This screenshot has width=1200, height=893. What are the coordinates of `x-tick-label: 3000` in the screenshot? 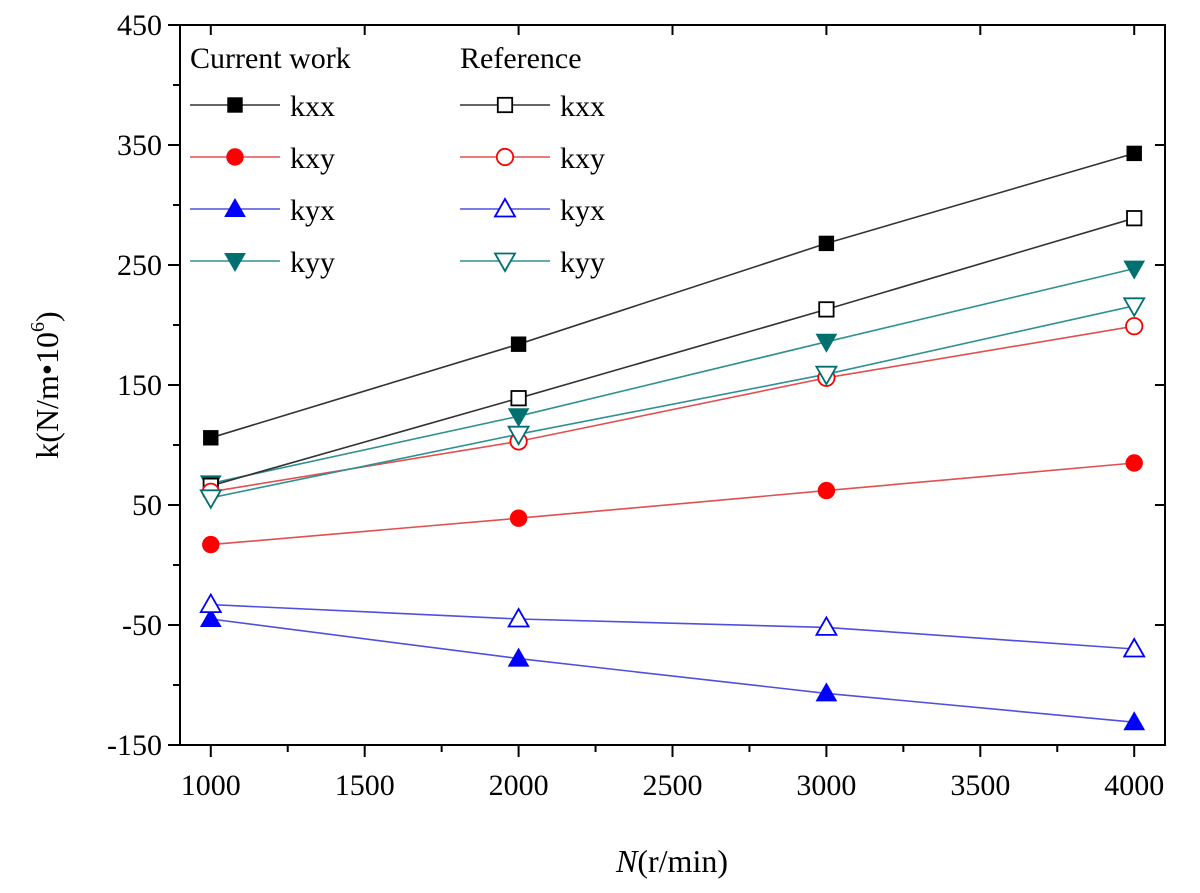 It's located at (826, 785).